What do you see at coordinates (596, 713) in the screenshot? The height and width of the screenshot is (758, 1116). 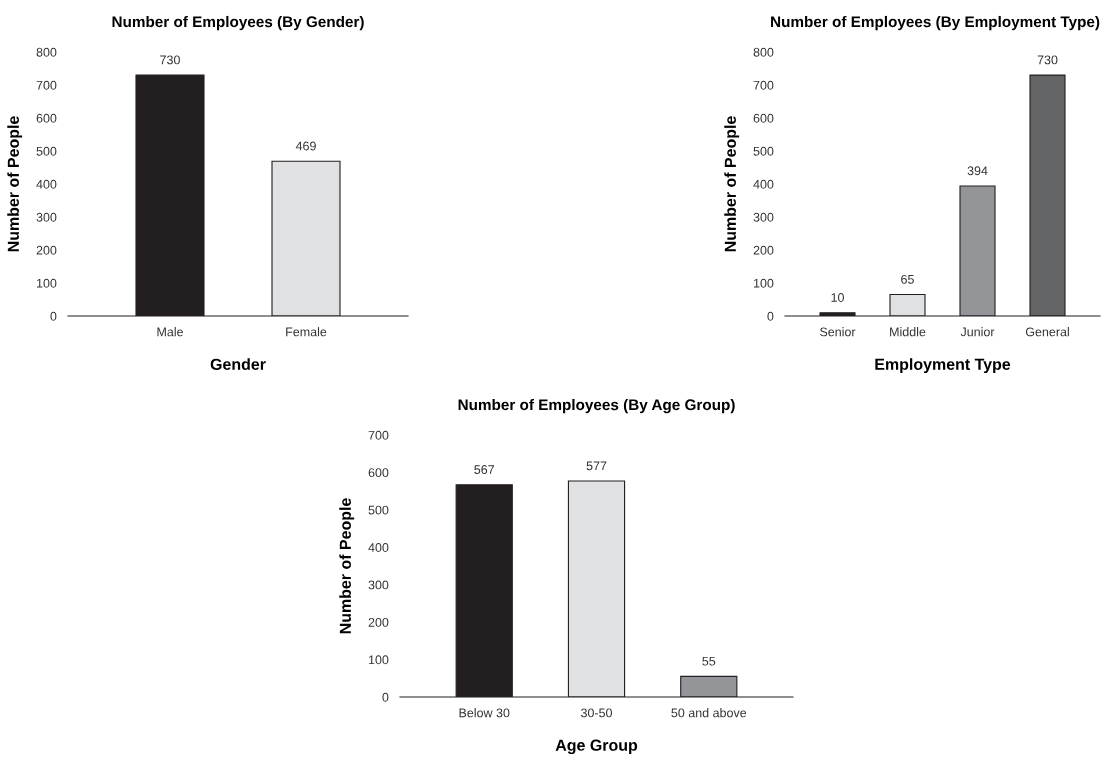 I see `x-tick-label: 30-50` at bounding box center [596, 713].